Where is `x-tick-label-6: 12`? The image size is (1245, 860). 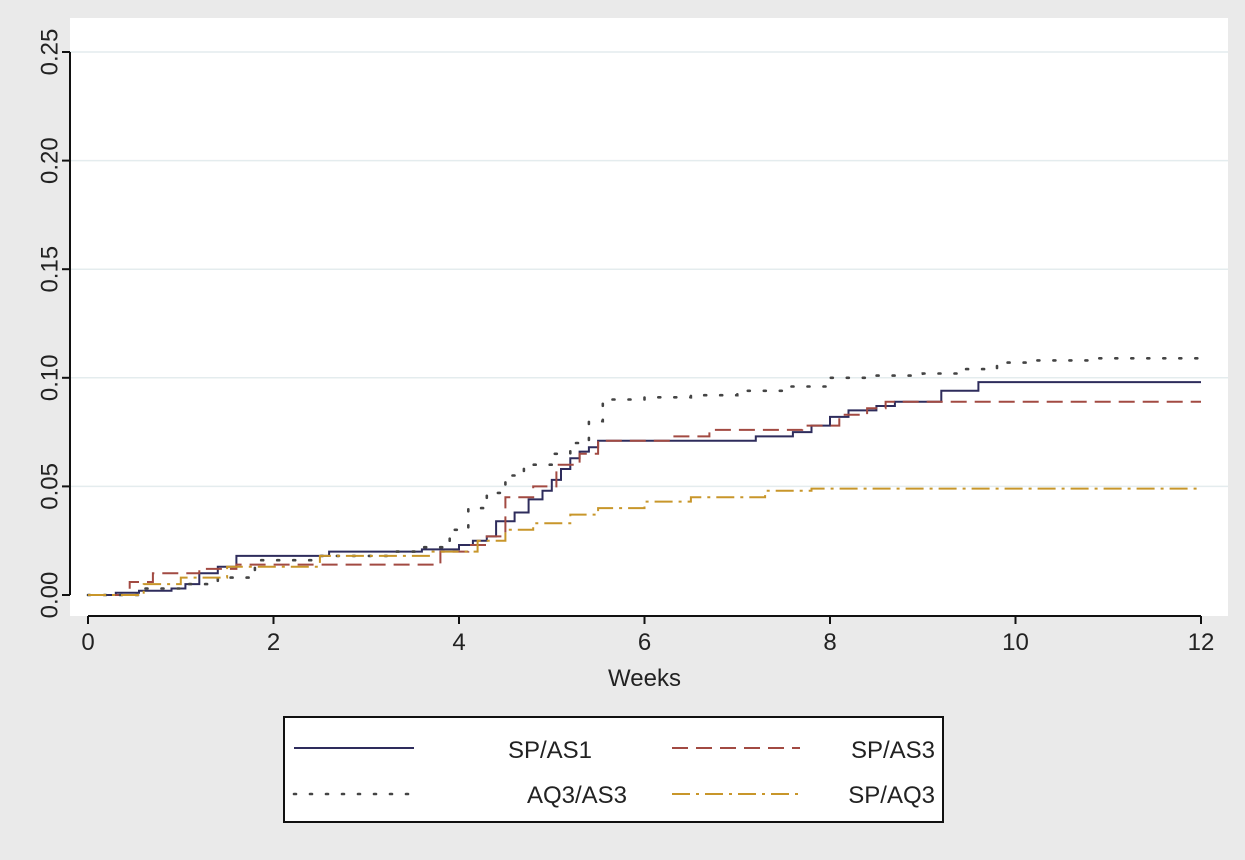 x-tick-label-6: 12 is located at coordinates (1201, 642).